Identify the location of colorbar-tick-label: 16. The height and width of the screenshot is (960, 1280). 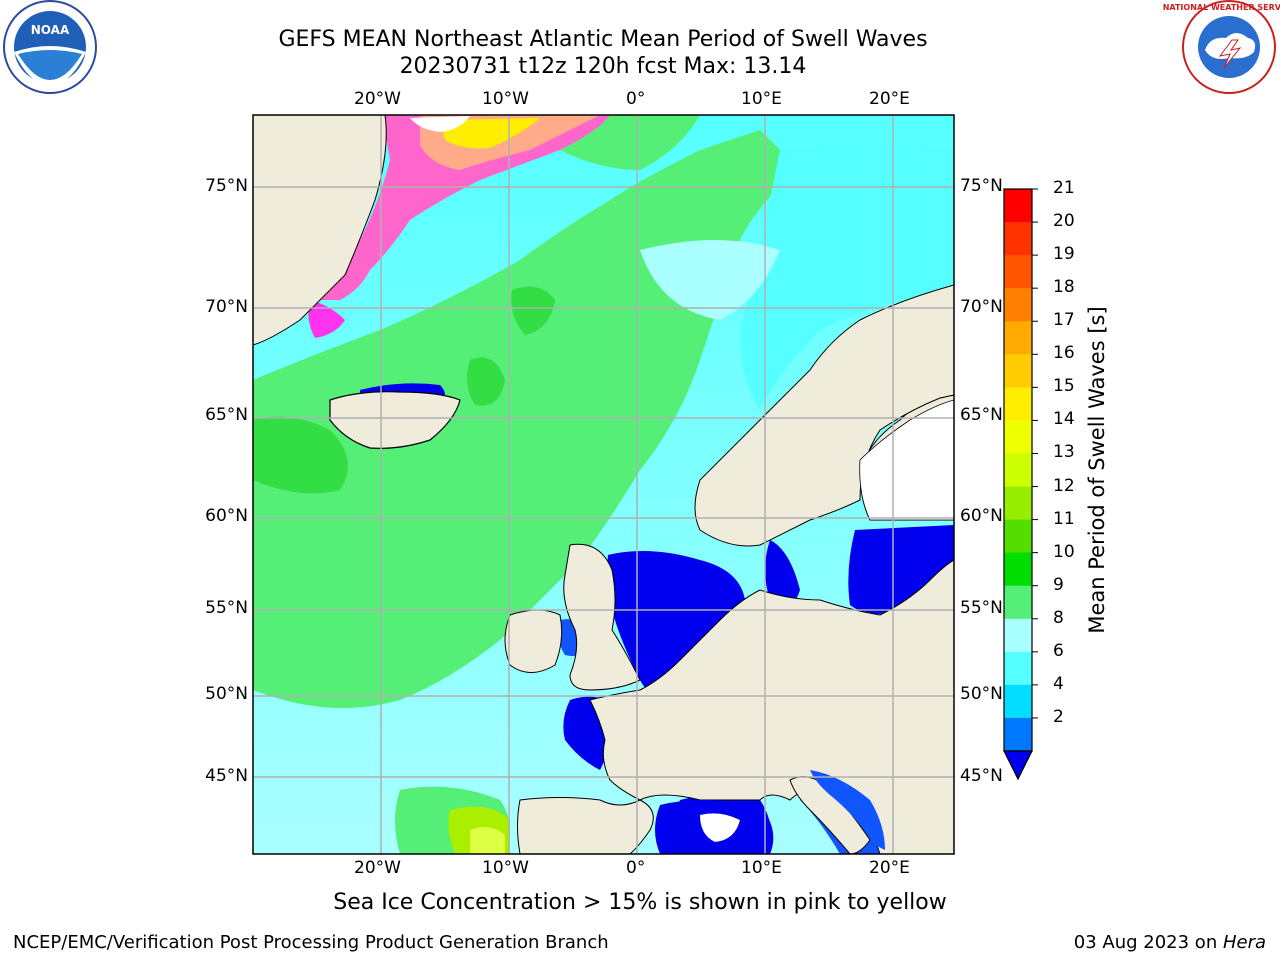
(1064, 353).